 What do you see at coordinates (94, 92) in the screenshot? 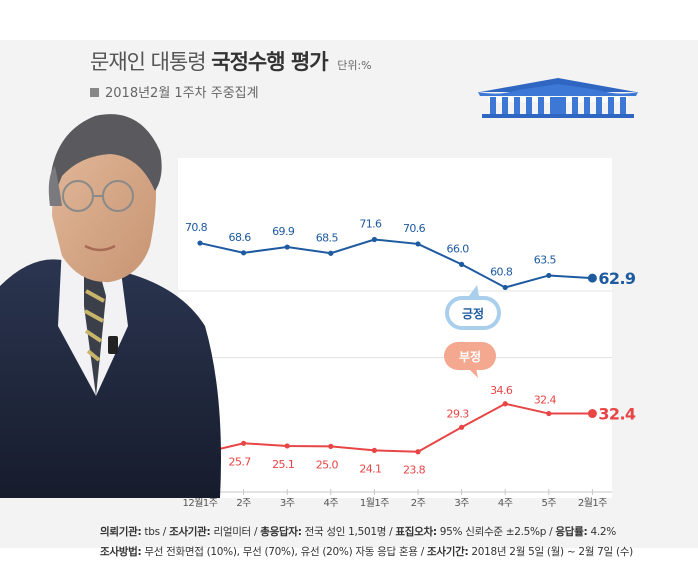
I see `square-bullet-icon` at bounding box center [94, 92].